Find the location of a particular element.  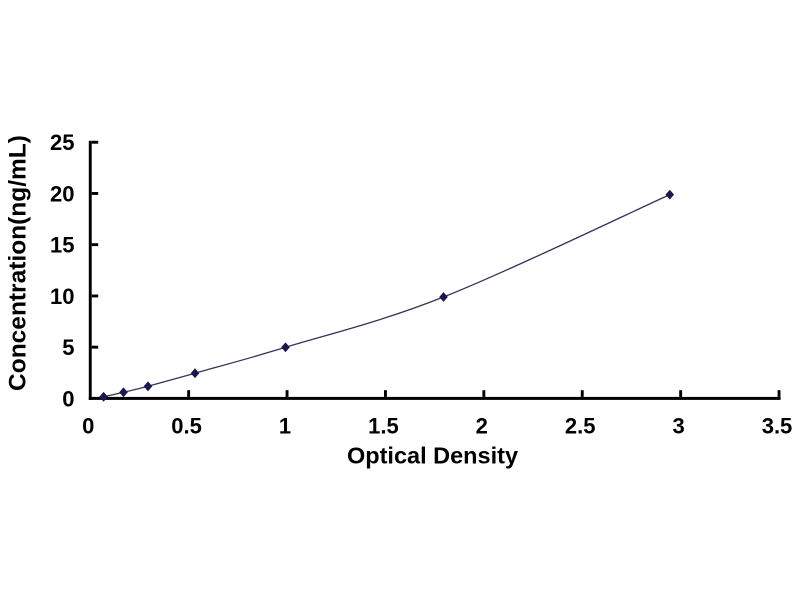

svg-text: 2.5 is located at coordinates (580, 426).